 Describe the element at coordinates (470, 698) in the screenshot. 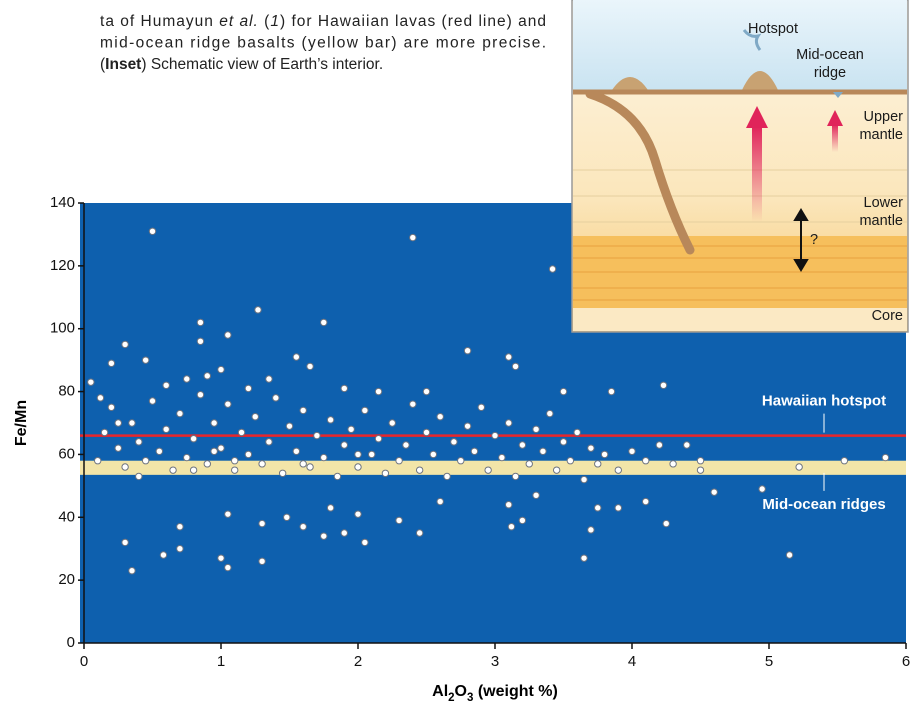

I see `text-part: 3` at that location.